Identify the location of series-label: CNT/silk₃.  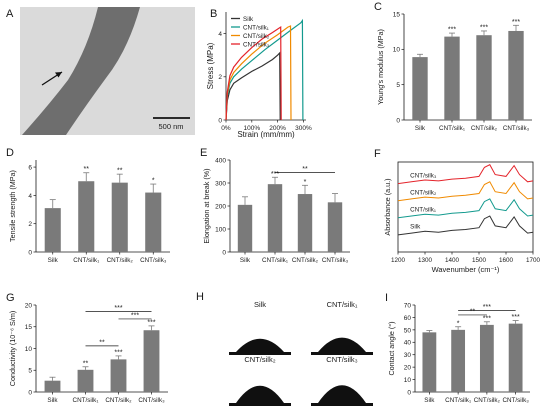
(423, 175).